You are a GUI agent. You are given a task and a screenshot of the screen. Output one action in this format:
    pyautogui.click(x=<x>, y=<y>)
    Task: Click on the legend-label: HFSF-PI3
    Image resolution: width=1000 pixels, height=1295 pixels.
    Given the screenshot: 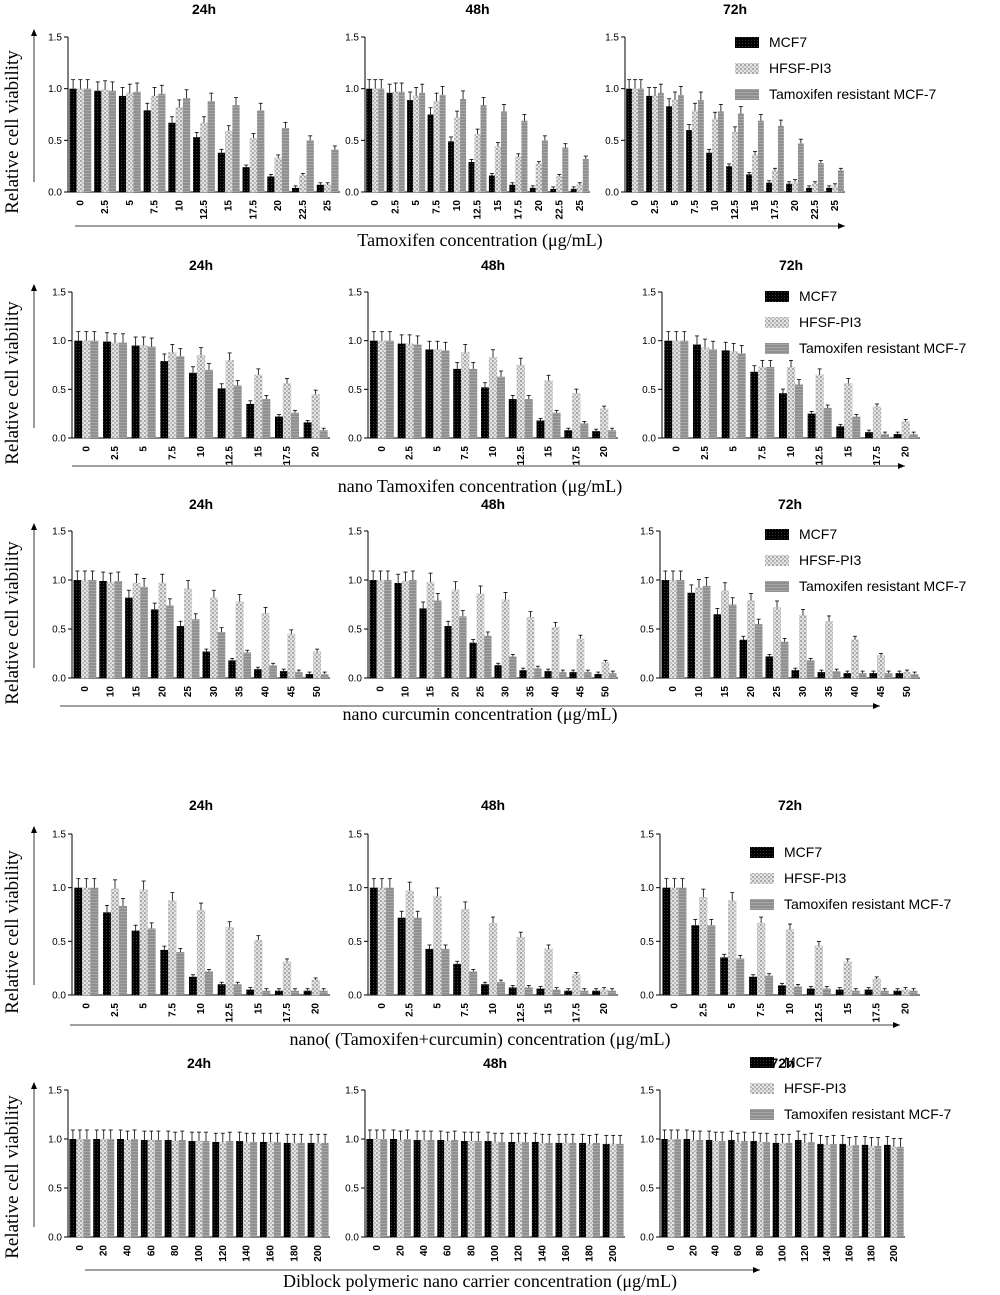 What is the action you would take?
    pyautogui.click(x=800, y=68)
    